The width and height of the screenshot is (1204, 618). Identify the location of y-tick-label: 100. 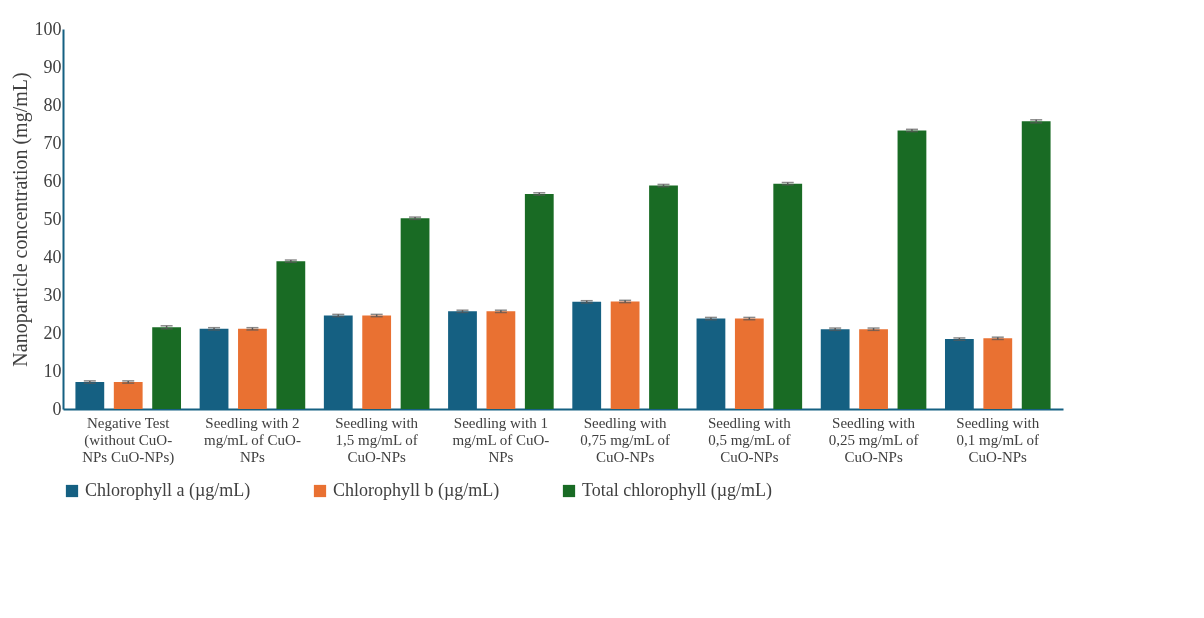
(48, 28).